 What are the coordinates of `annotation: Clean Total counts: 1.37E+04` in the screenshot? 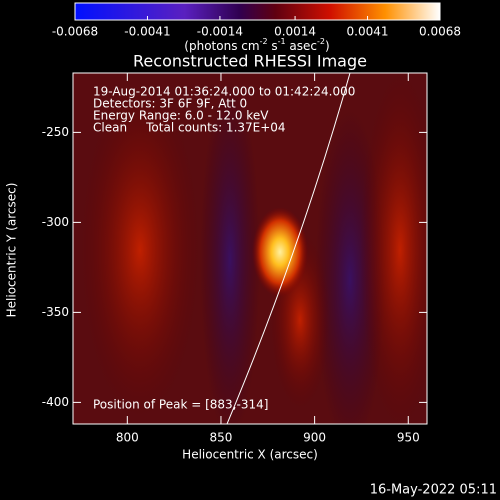 It's located at (189, 128).